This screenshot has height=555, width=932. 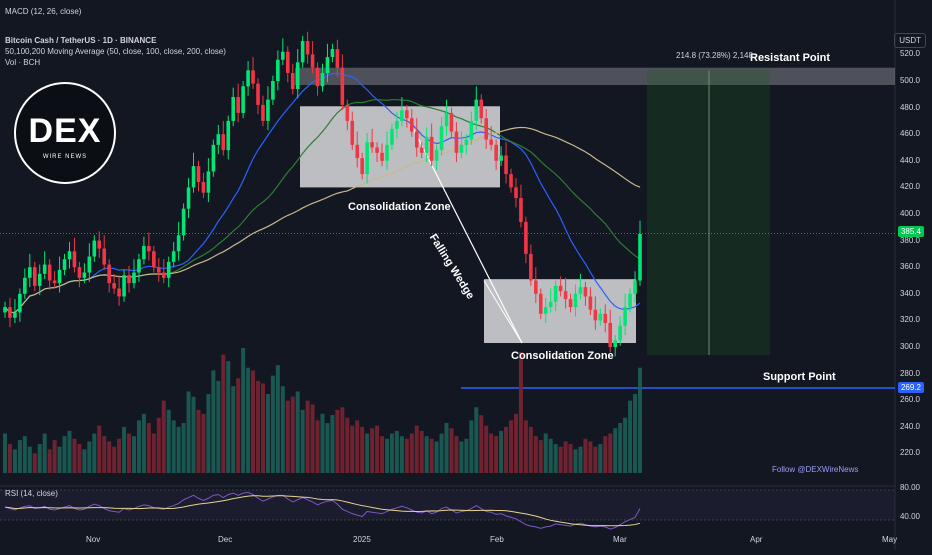 I want to click on rsi-line, so click(x=322, y=510).